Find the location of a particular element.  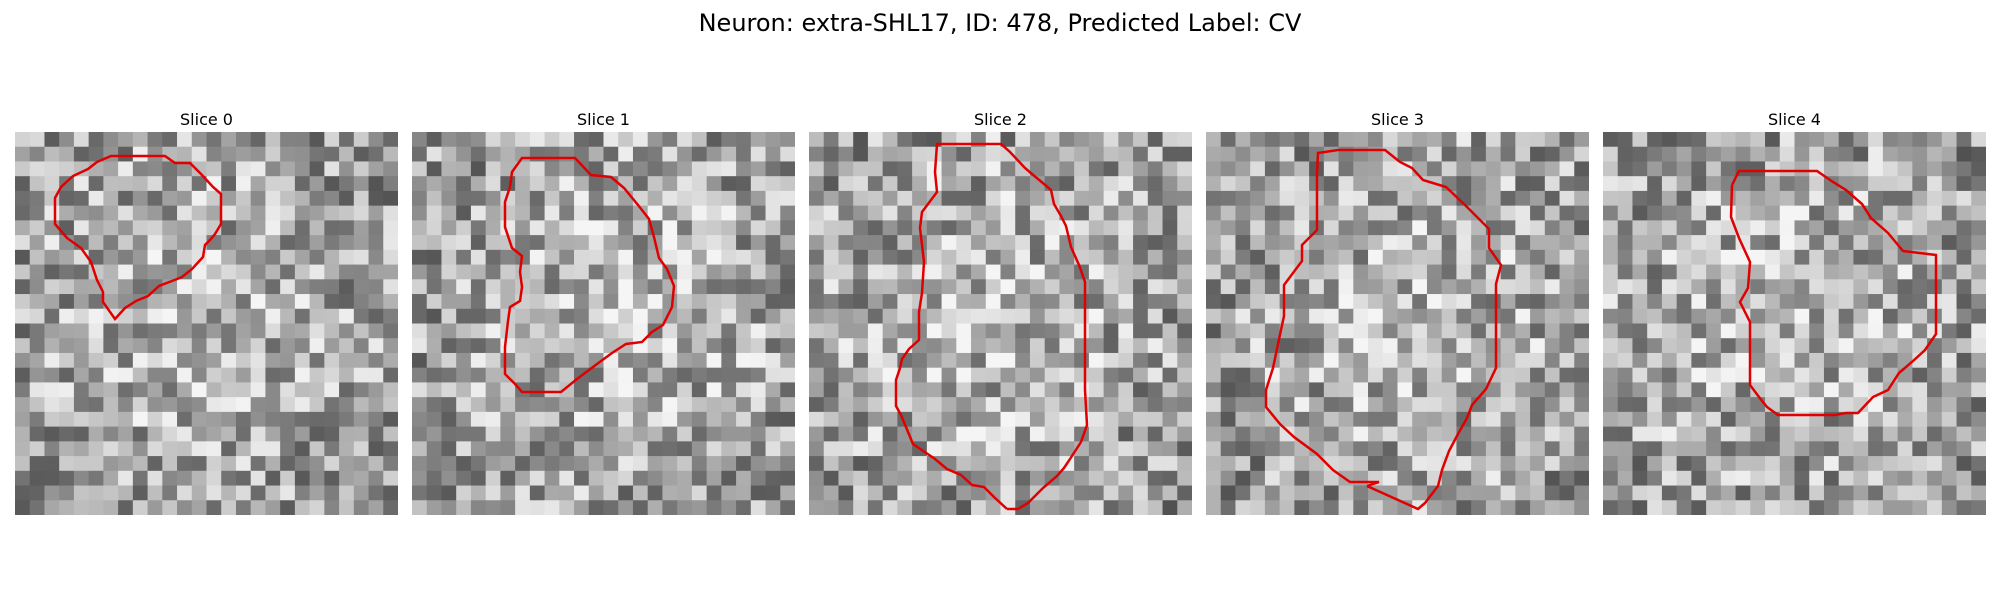

slice-title: Slice 3 is located at coordinates (1397, 119).